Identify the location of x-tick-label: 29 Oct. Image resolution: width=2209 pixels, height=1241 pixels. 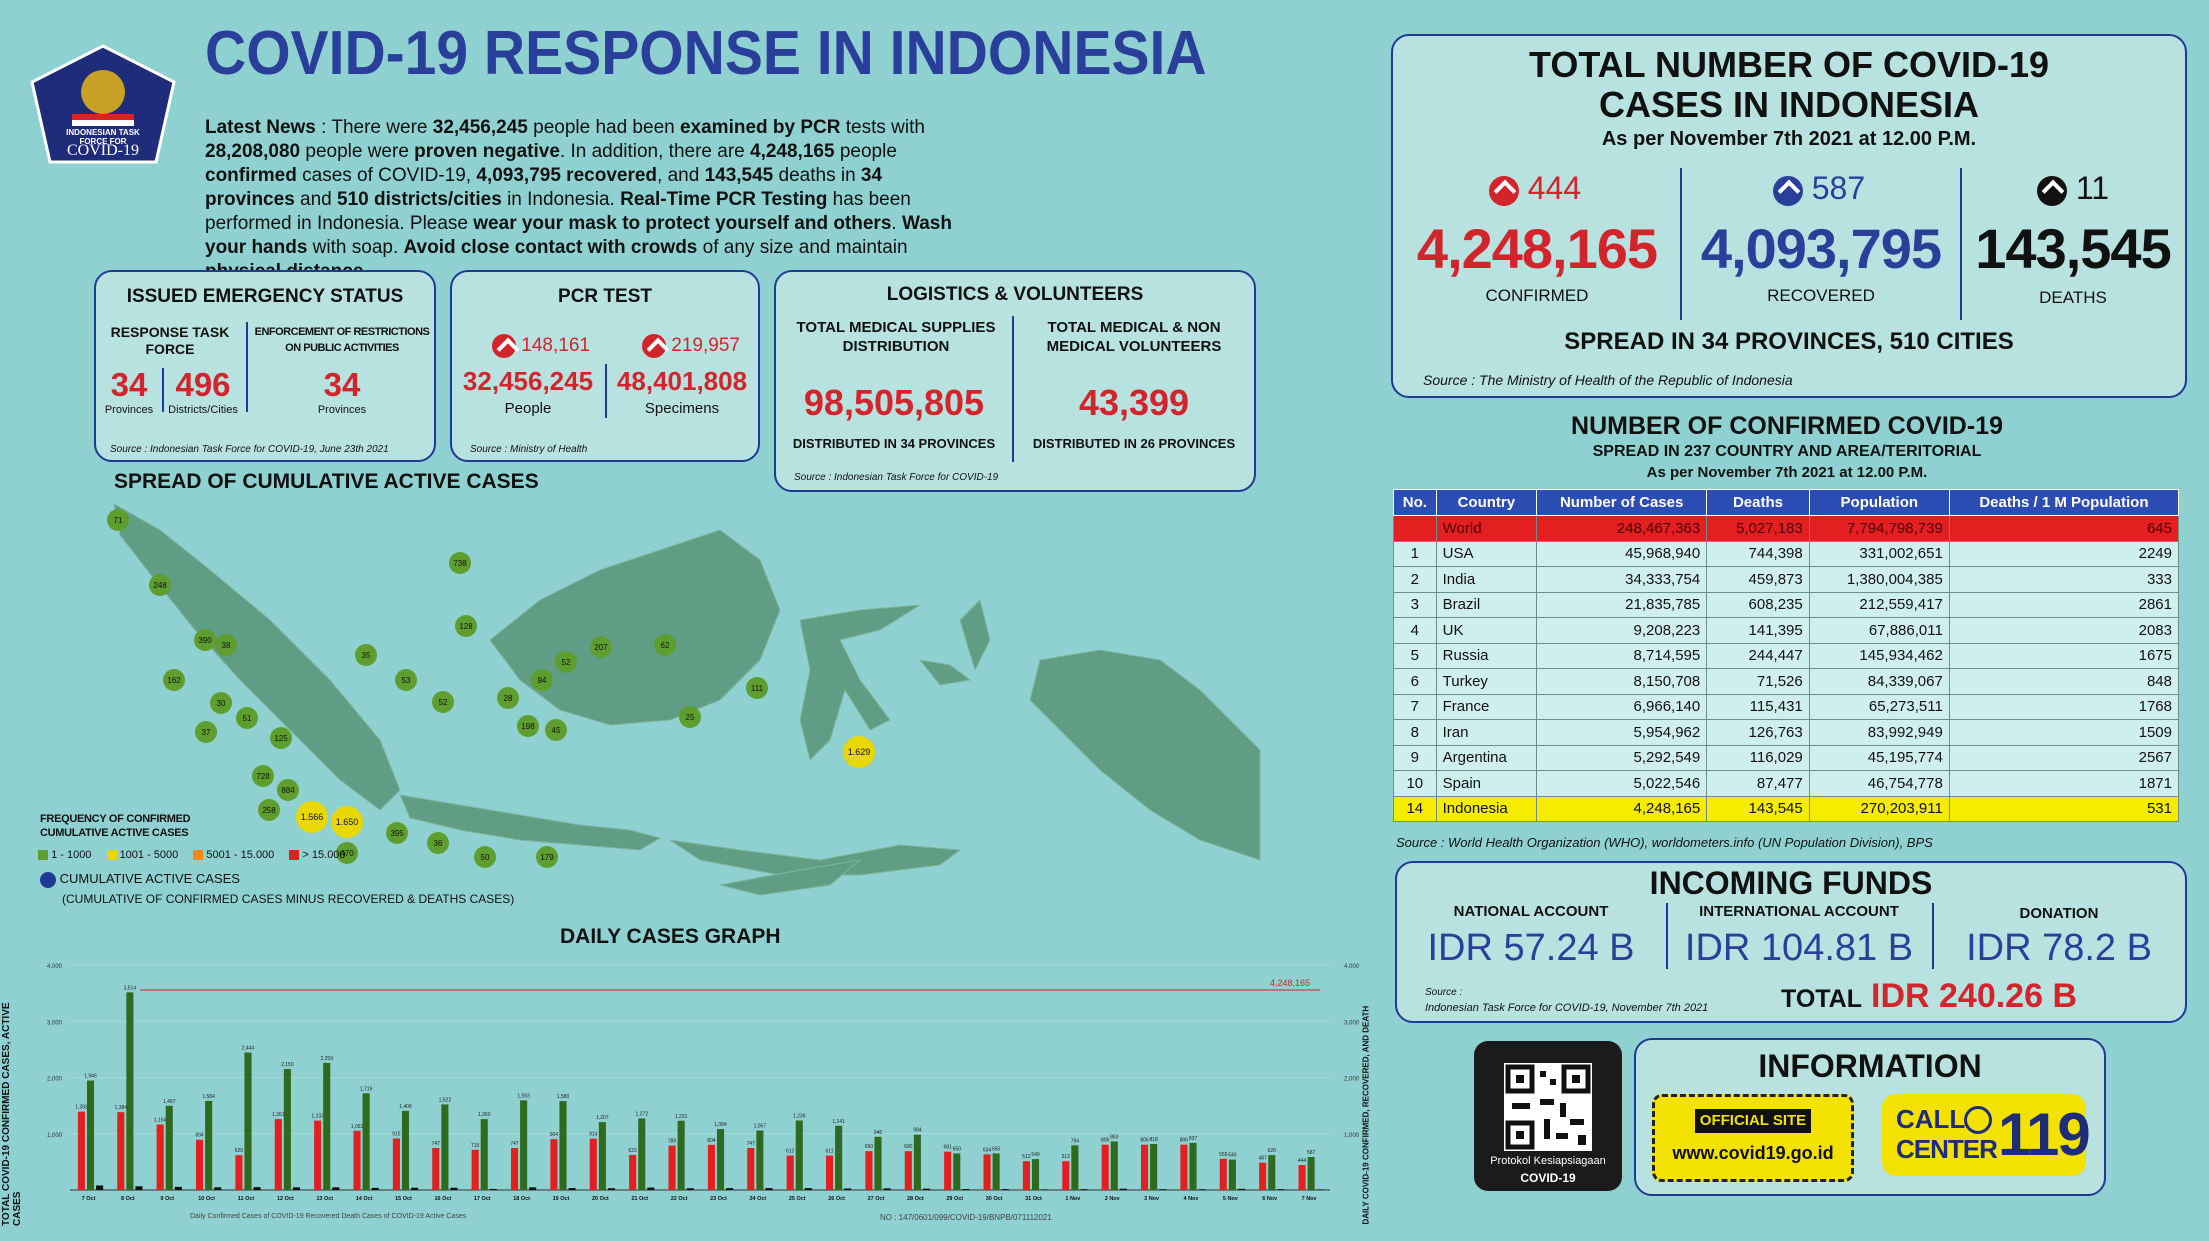
(954, 1199).